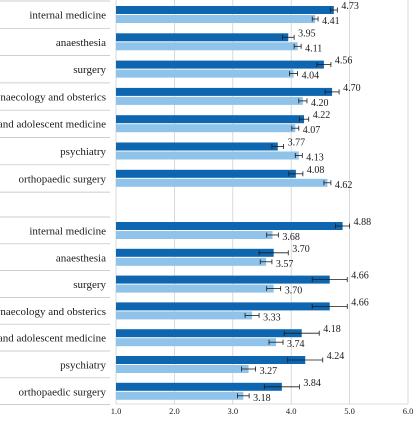 This screenshot has width=420, height=425. I want to click on x-tick-label: 1.0, so click(116, 411).